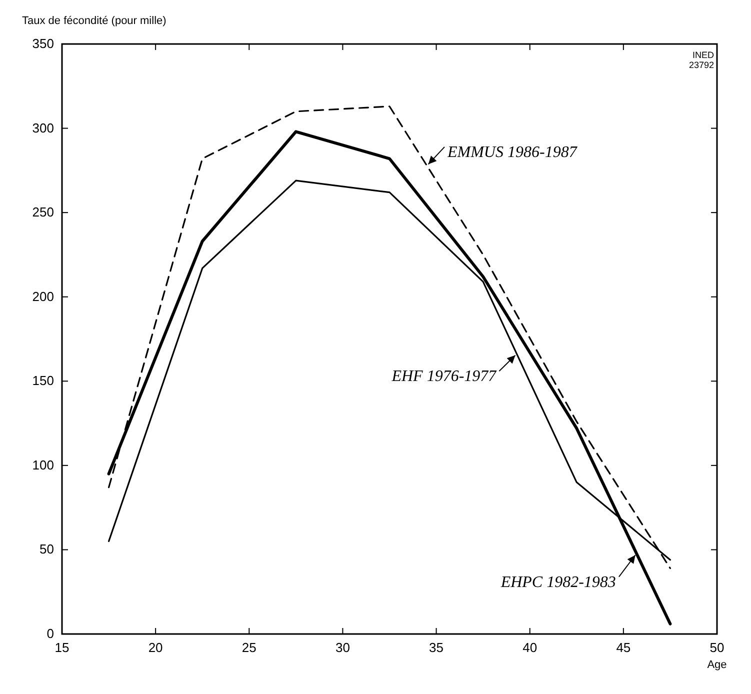 The width and height of the screenshot is (751, 694). I want to click on x-axis-title: Age, so click(717, 665).